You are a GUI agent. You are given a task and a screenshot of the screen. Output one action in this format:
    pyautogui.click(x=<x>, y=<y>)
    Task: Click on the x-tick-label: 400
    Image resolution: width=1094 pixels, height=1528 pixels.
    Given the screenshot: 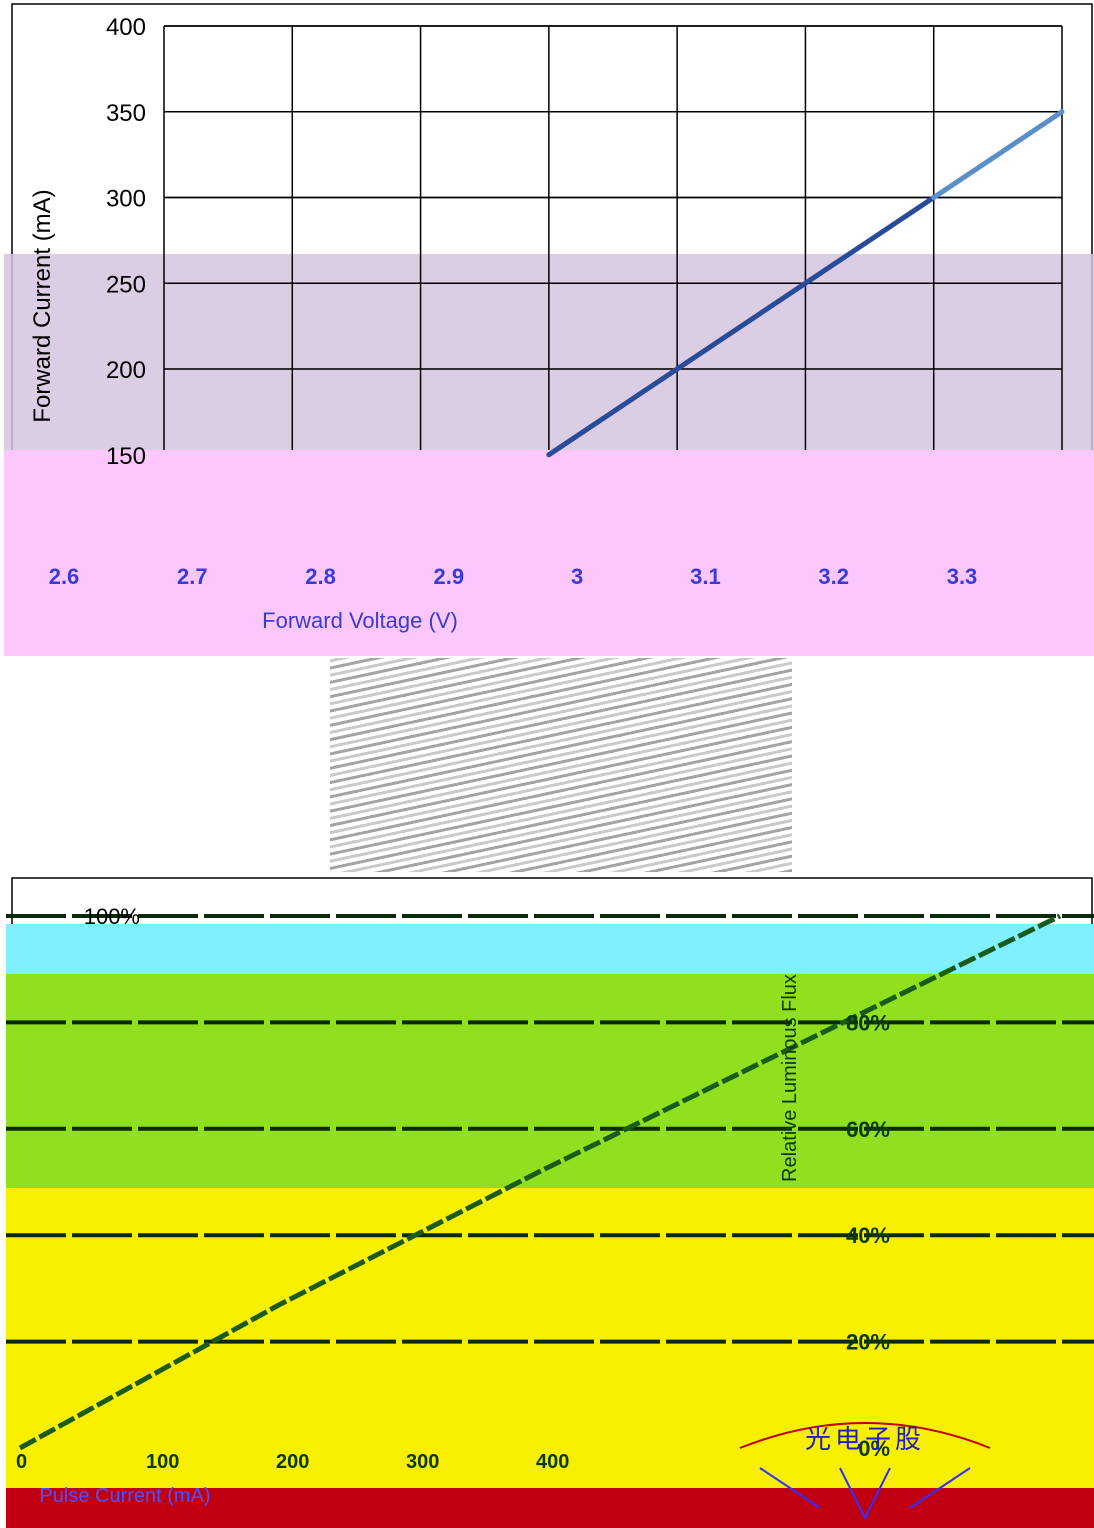 What is the action you would take?
    pyautogui.click(x=552, y=1462)
    